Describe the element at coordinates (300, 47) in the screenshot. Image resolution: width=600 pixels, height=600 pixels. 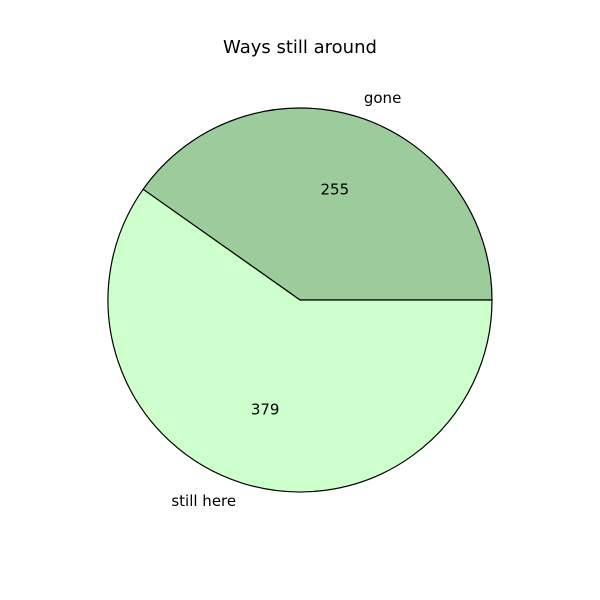
I see `chart-title: Ways still around` at that location.